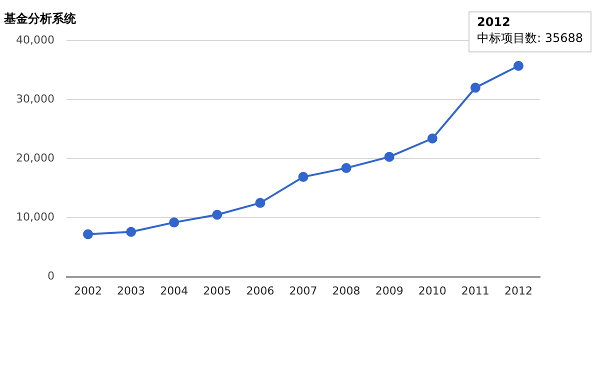 Image resolution: width=595 pixels, height=376 pixels. Describe the element at coordinates (35, 157) in the screenshot. I see `y-tick-label: 20,000` at that location.